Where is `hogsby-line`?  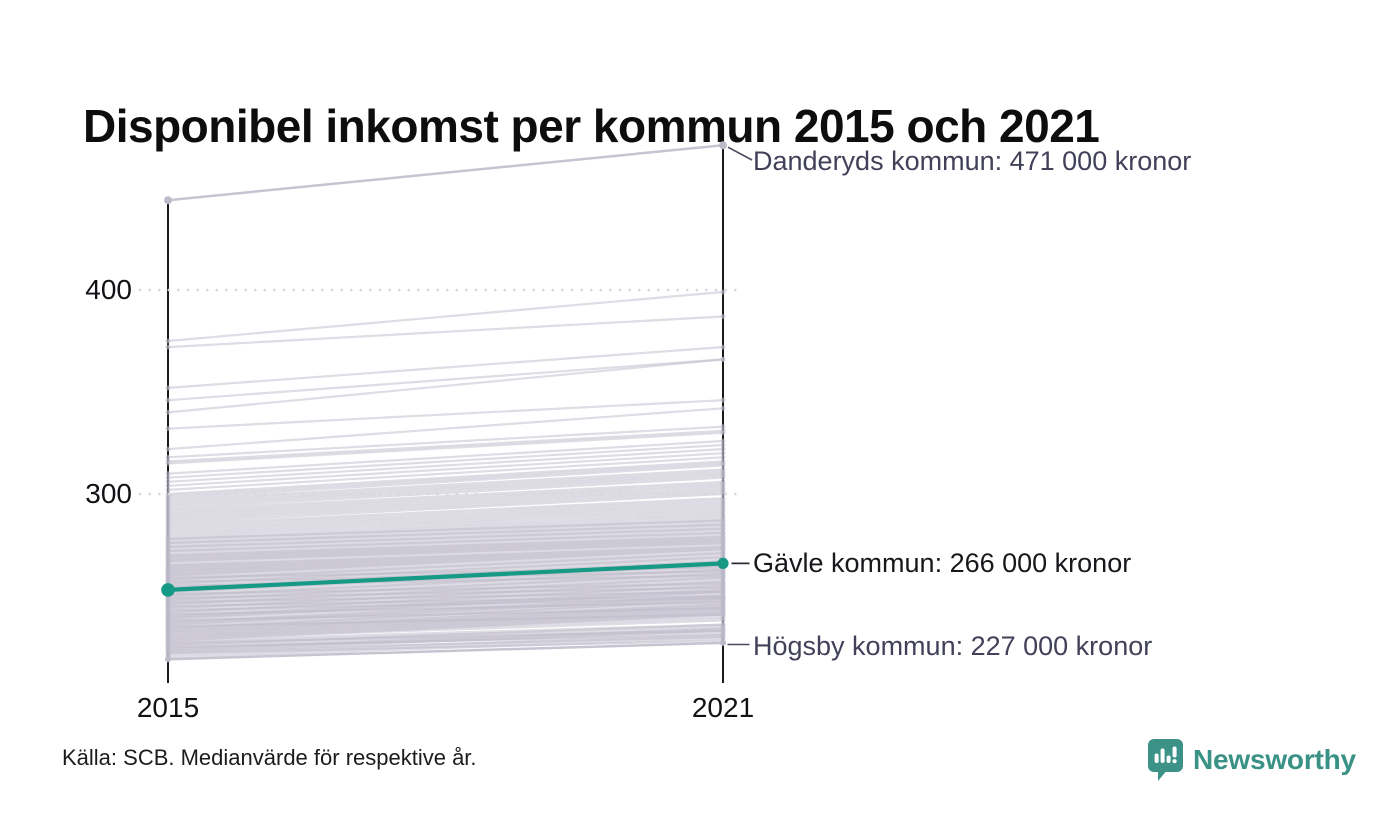
hogsby-line is located at coordinates (445, 651).